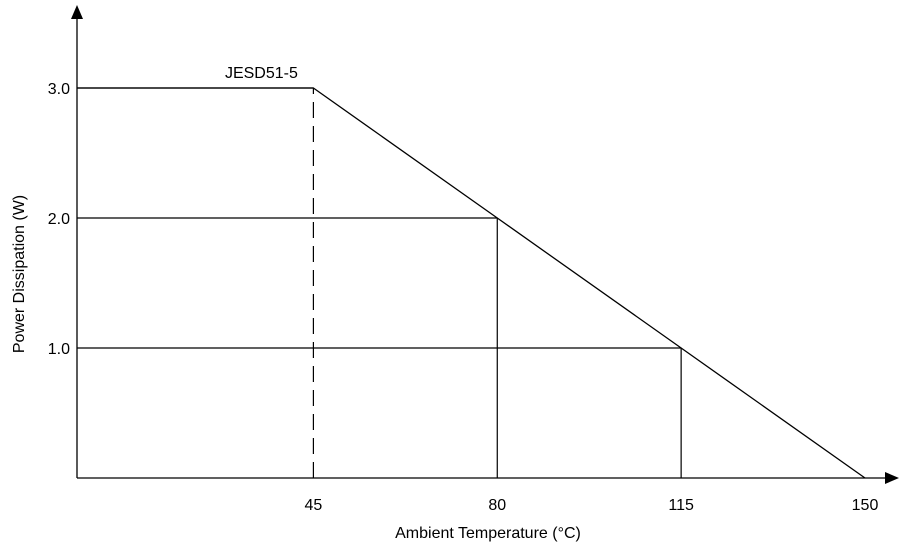 This screenshot has width=899, height=548. What do you see at coordinates (59, 349) in the screenshot?
I see `y-tick-label-1.0: 1.0` at bounding box center [59, 349].